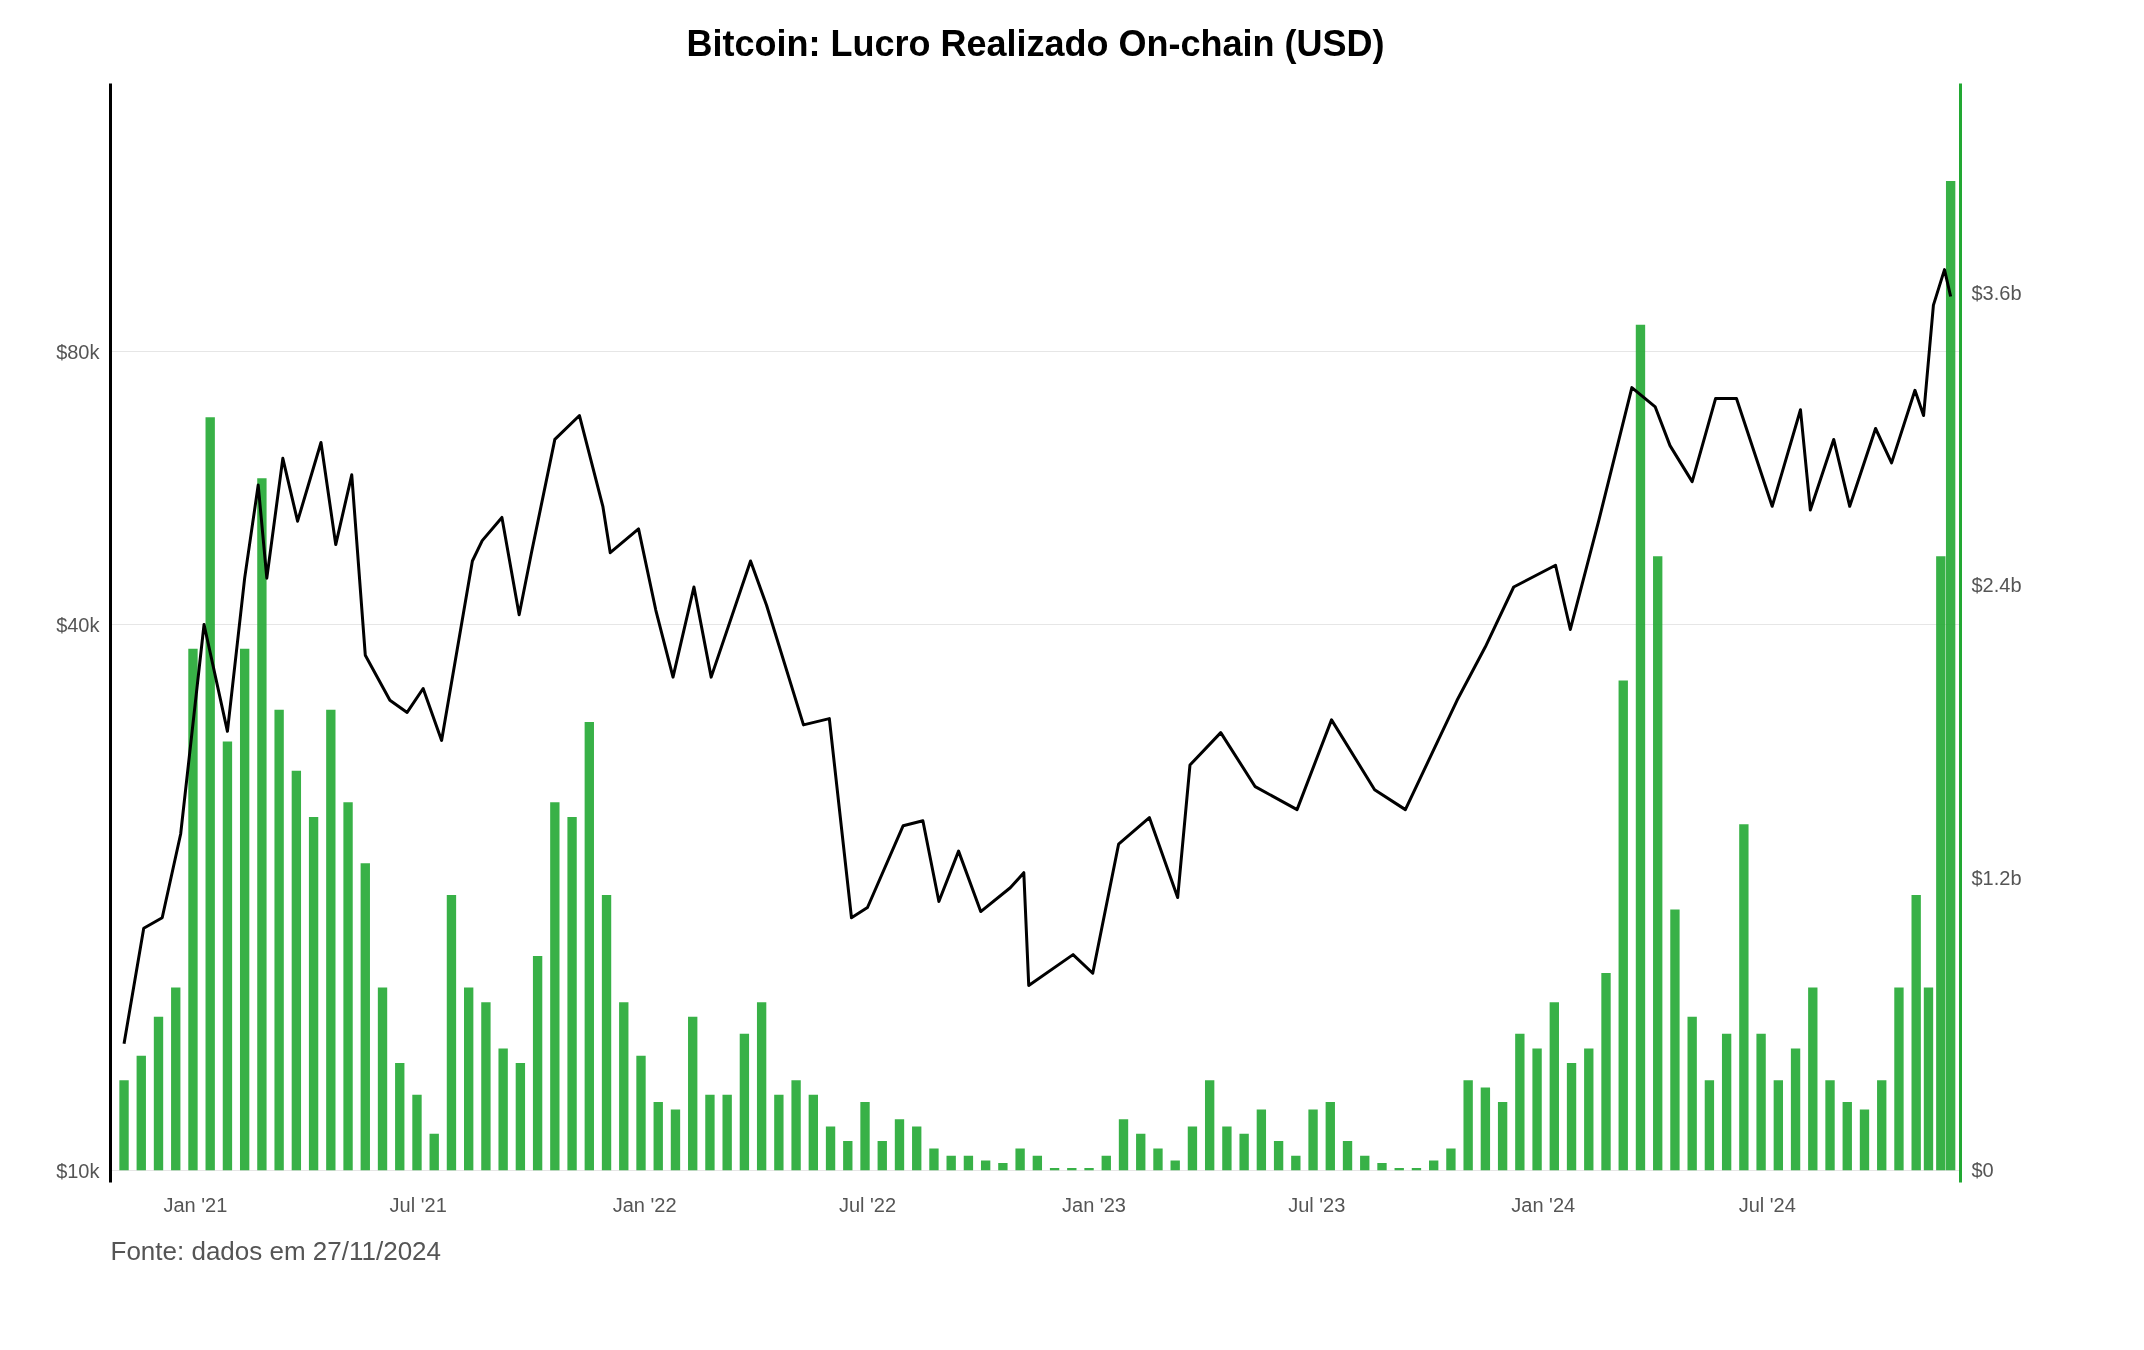 This screenshot has width=2144, height=1350. I want to click on y2-tick-label: $2.4b, so click(1996, 585).